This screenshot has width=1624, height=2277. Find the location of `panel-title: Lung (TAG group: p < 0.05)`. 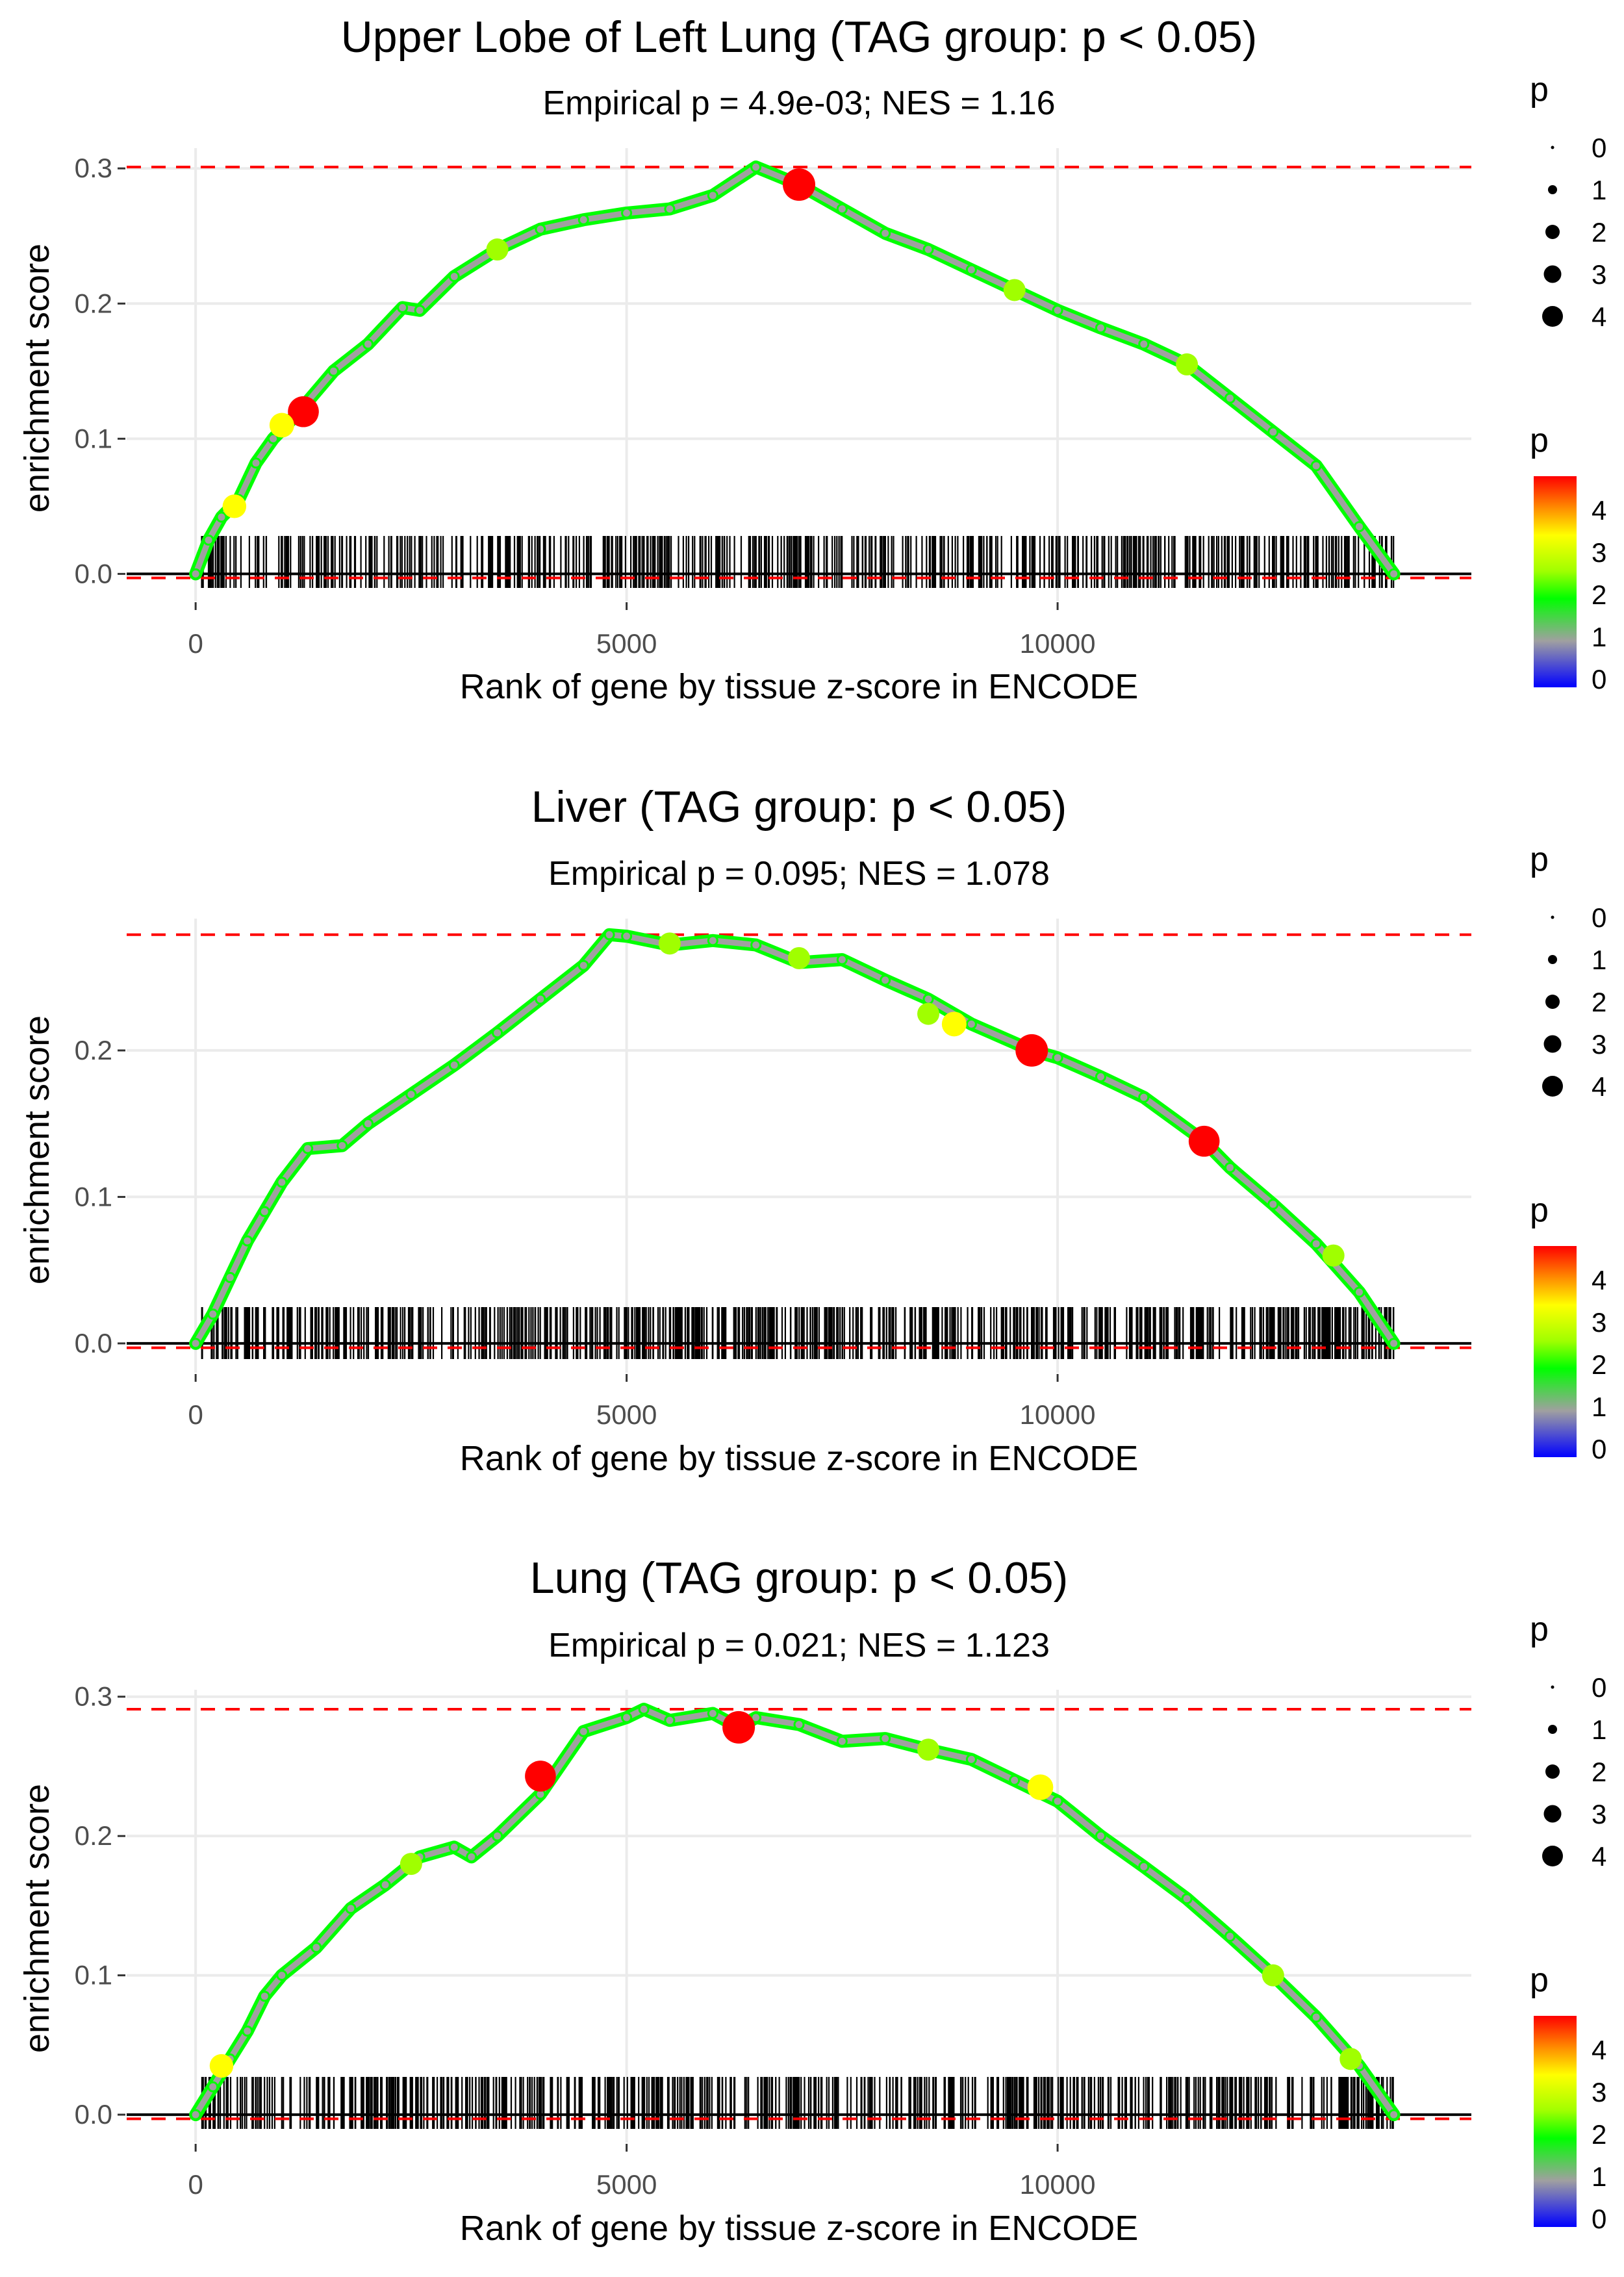

panel-title: Lung (TAG group: p < 0.05) is located at coordinates (799, 1578).